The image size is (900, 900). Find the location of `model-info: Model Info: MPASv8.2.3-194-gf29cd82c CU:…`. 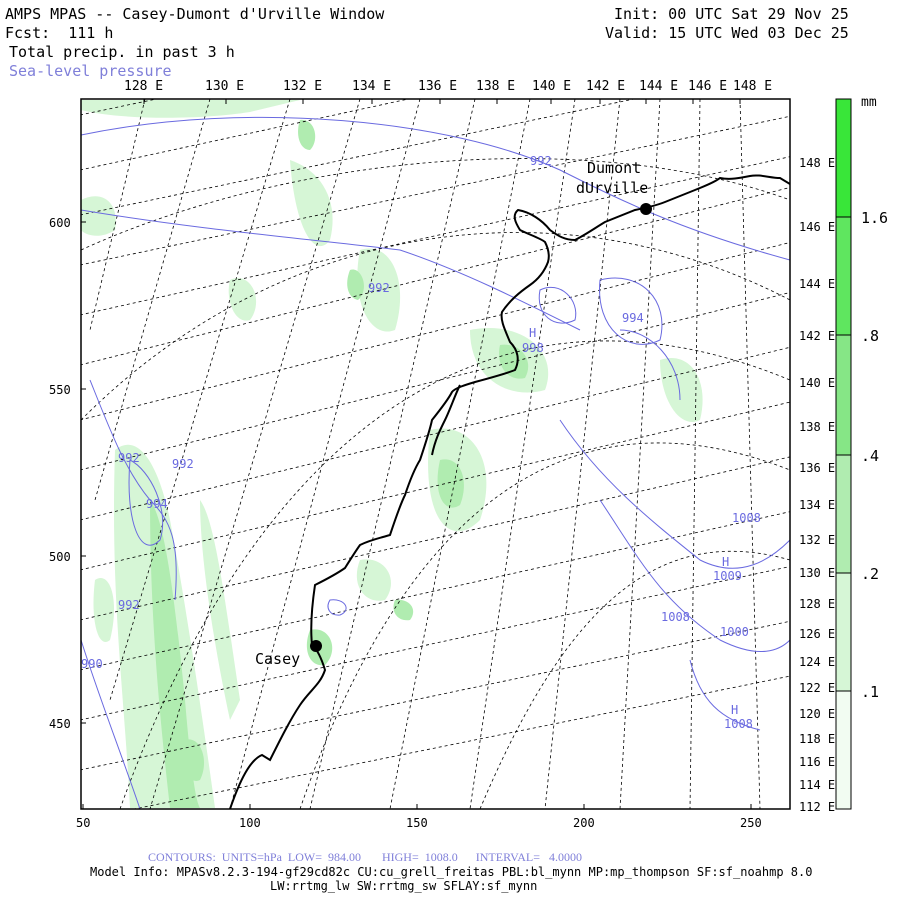

model-info: Model Info: MPASv8.2.3-194-gf29cd82c CU:… is located at coordinates (451, 872).